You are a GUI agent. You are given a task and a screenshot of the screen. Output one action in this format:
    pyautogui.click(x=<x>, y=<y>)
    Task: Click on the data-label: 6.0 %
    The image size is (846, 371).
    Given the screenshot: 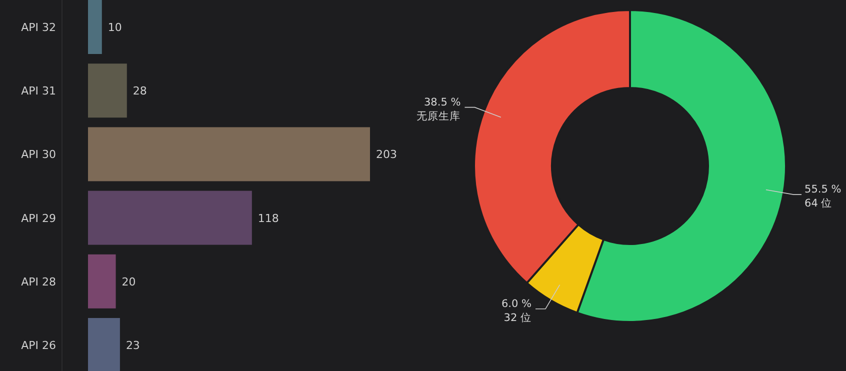 What is the action you would take?
    pyautogui.click(x=516, y=304)
    